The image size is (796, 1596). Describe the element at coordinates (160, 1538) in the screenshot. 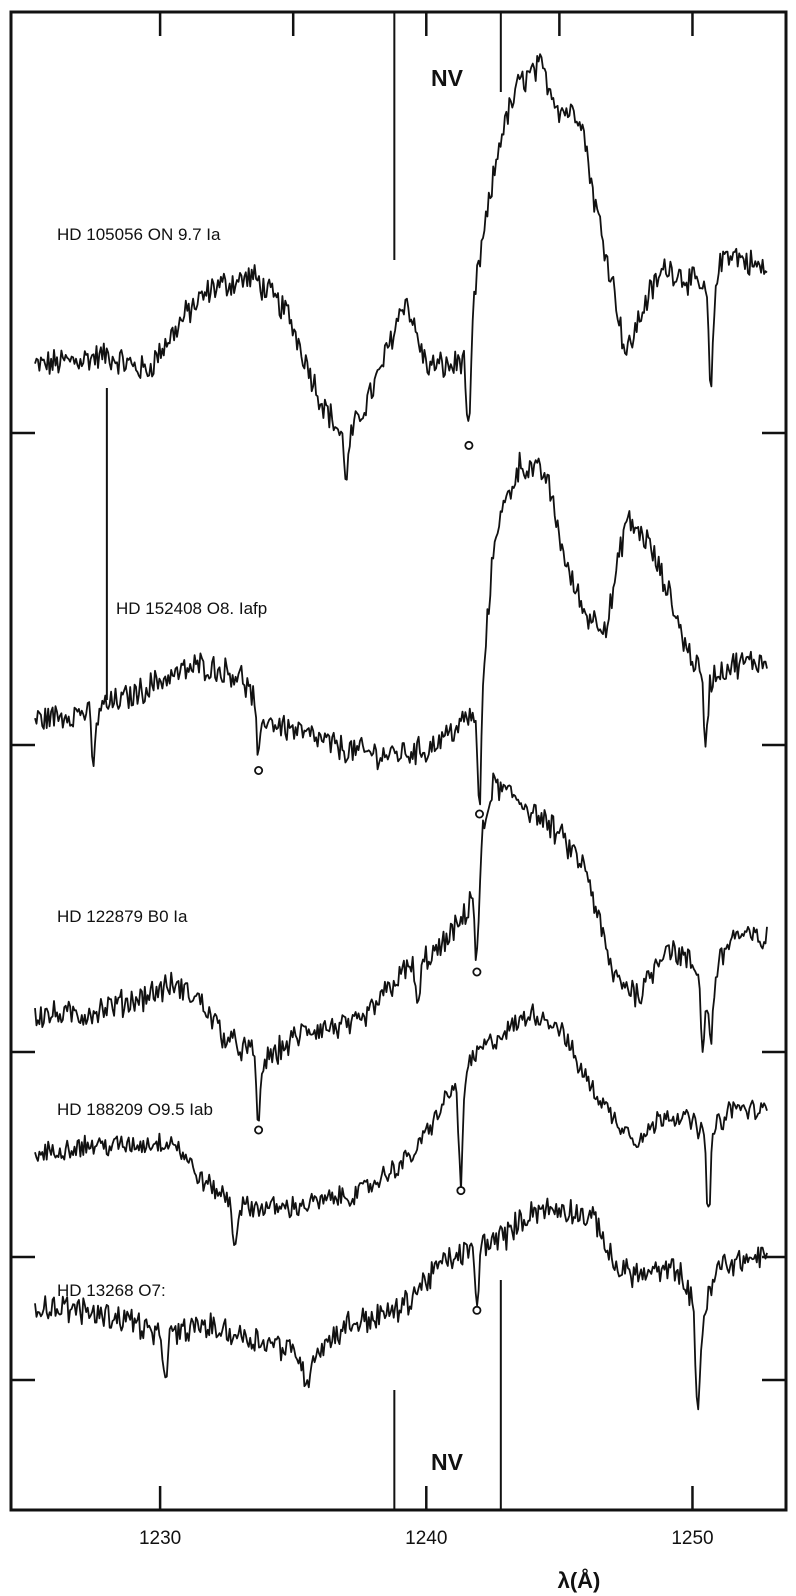

I see `x-tick-label-1230: 1230` at that location.